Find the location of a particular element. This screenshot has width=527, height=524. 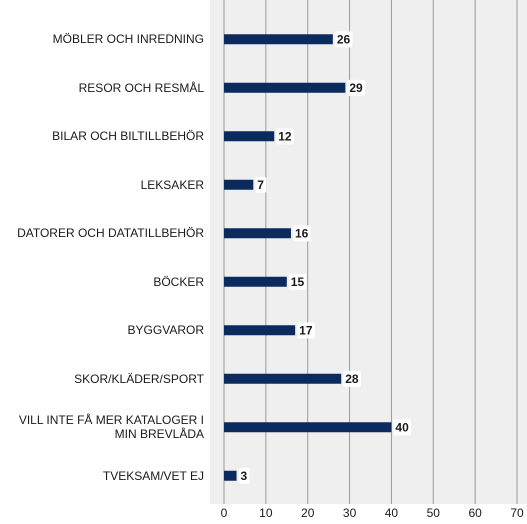

value-label: 16 is located at coordinates (302, 233).